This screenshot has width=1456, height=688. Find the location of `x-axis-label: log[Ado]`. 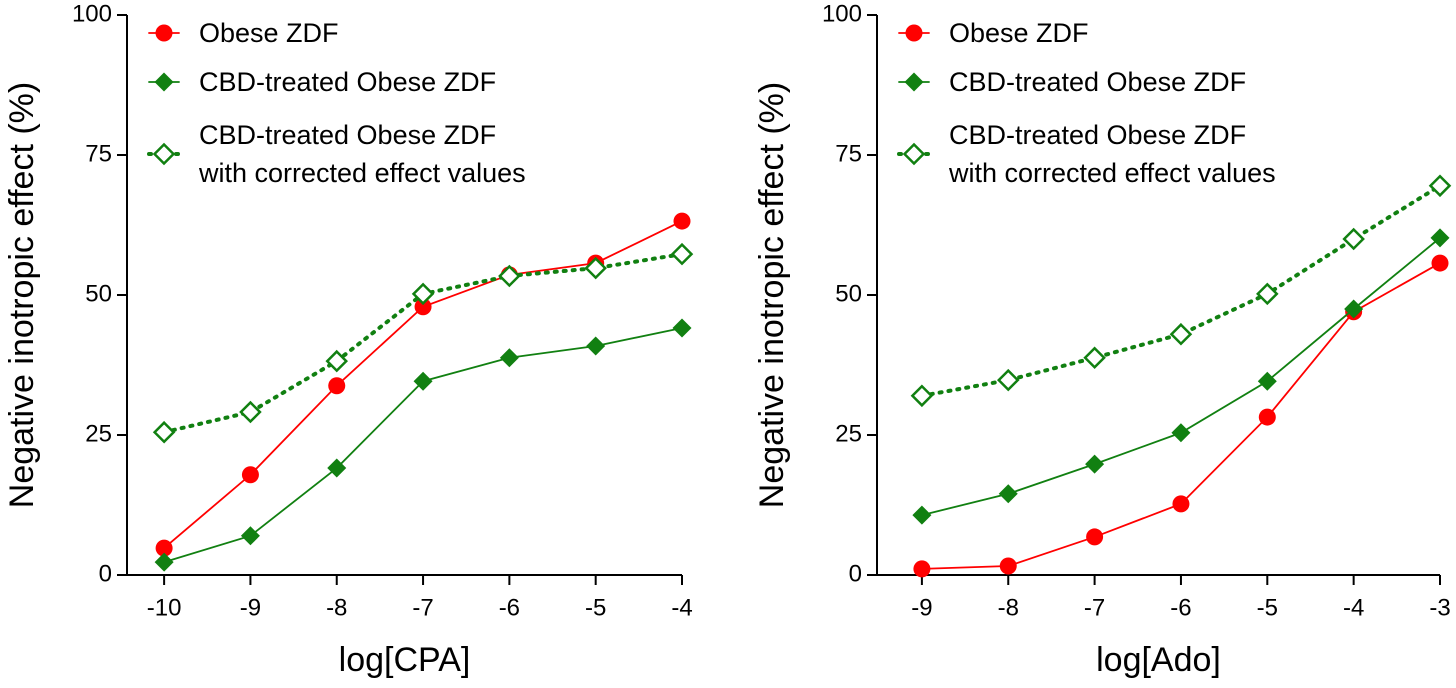

x-axis-label: log[Ado] is located at coordinates (1158, 660).